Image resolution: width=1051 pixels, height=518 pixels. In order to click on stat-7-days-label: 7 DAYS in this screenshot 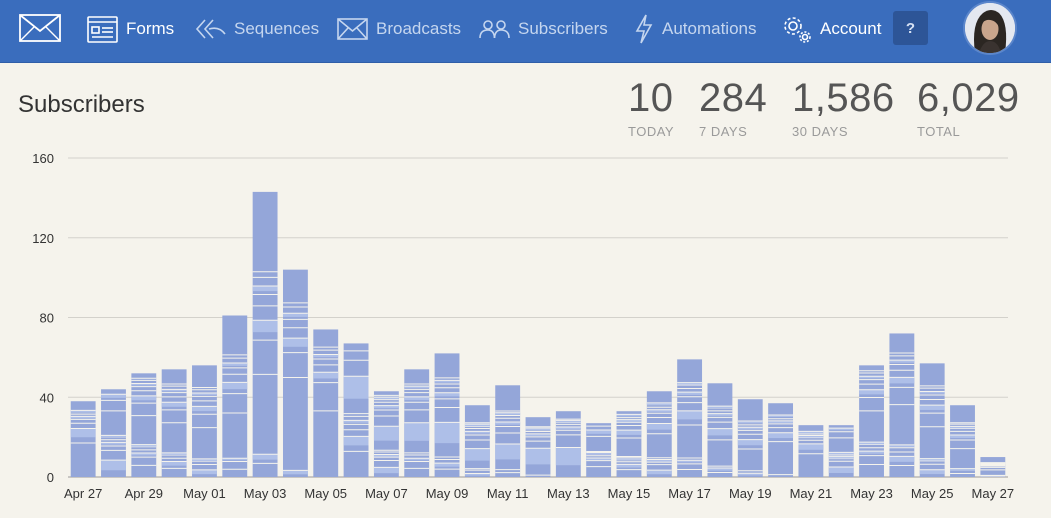, I will do `click(723, 131)`.